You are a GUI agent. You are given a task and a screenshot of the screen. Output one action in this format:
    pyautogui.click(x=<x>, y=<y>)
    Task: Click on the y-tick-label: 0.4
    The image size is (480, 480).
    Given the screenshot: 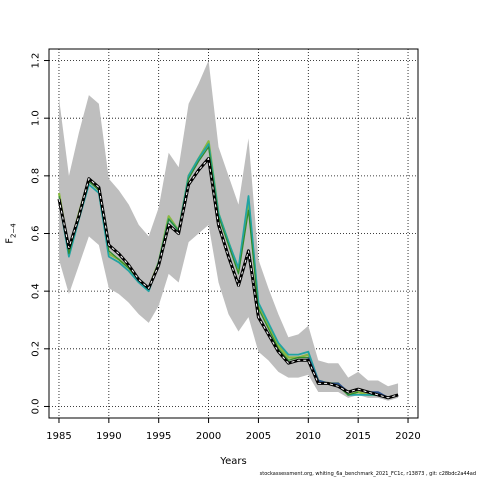 What is the action you would take?
    pyautogui.click(x=36, y=291)
    